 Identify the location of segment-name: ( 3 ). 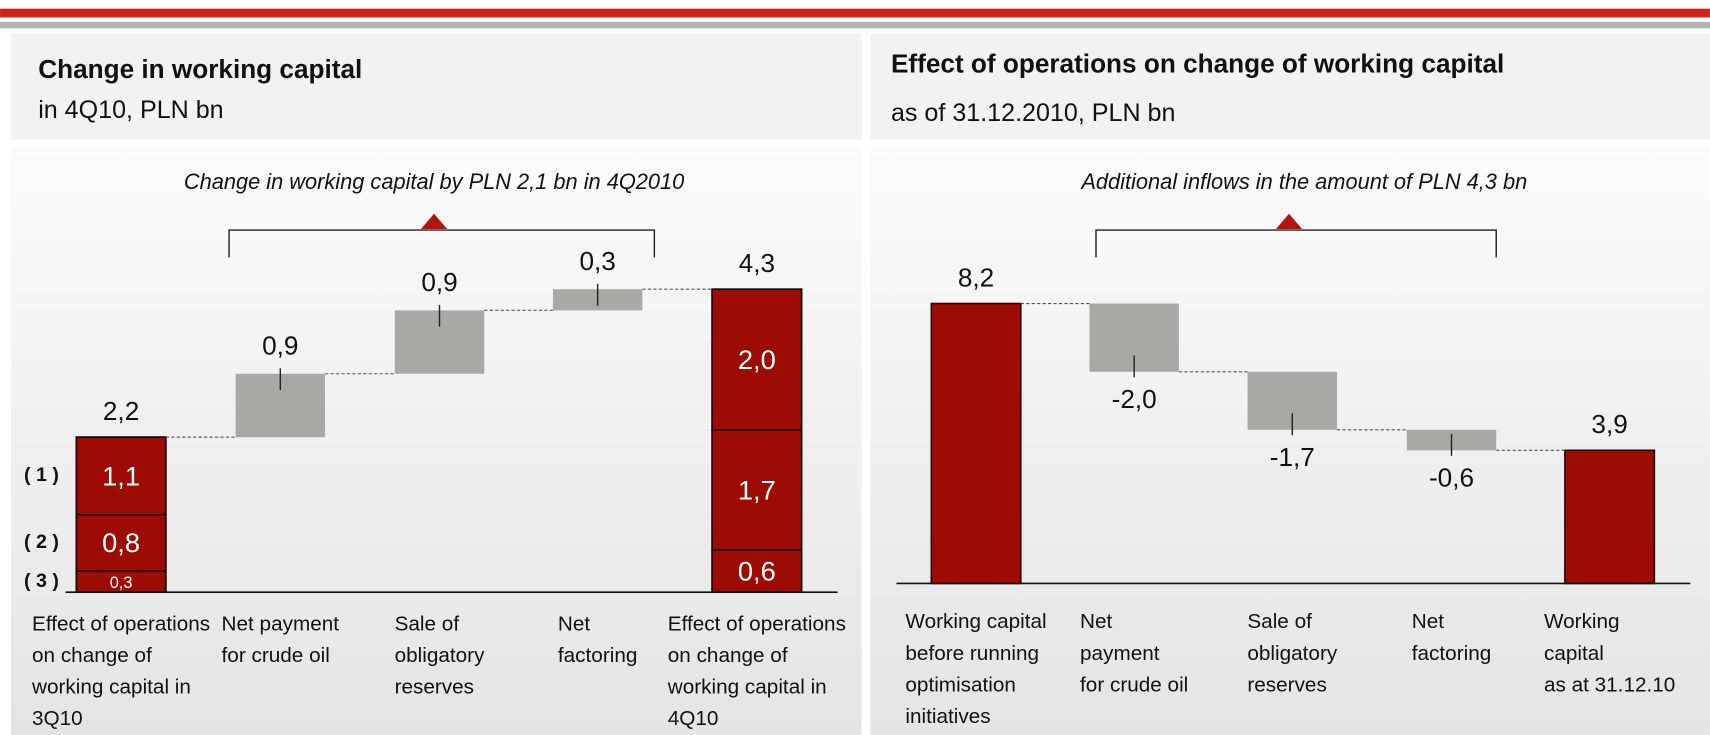
(41, 581).